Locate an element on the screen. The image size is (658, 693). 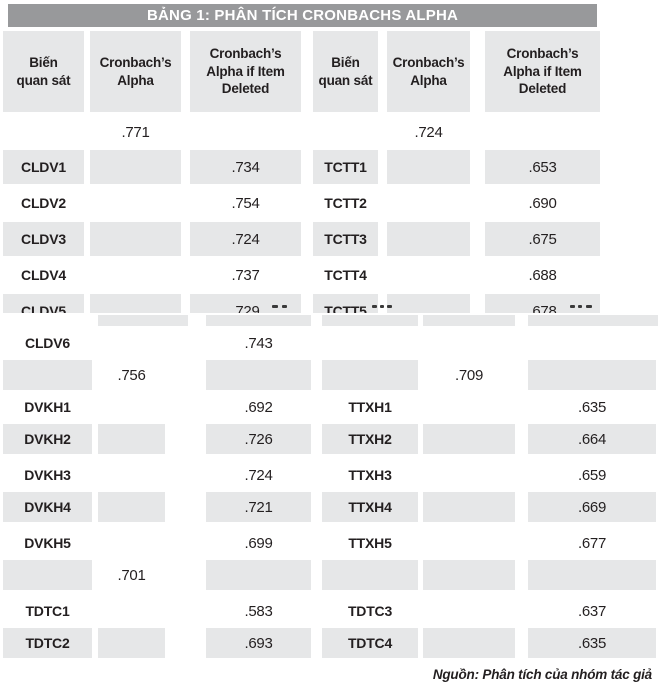
row-label-cell: CLDV5 is located at coordinates (43, 303).